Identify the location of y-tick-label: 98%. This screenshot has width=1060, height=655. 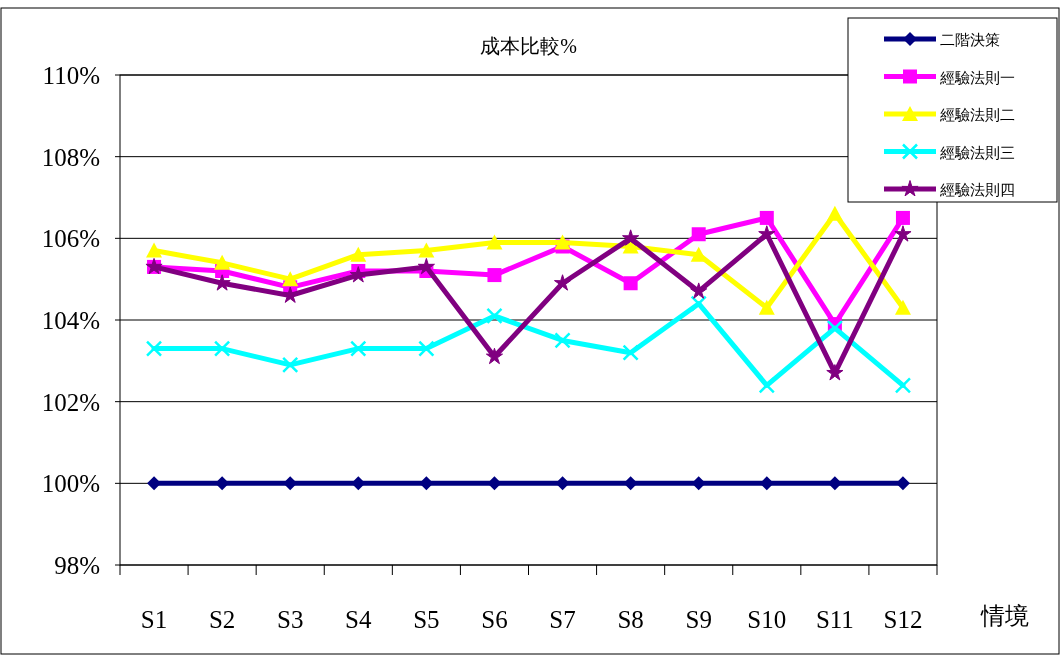
(77, 565).